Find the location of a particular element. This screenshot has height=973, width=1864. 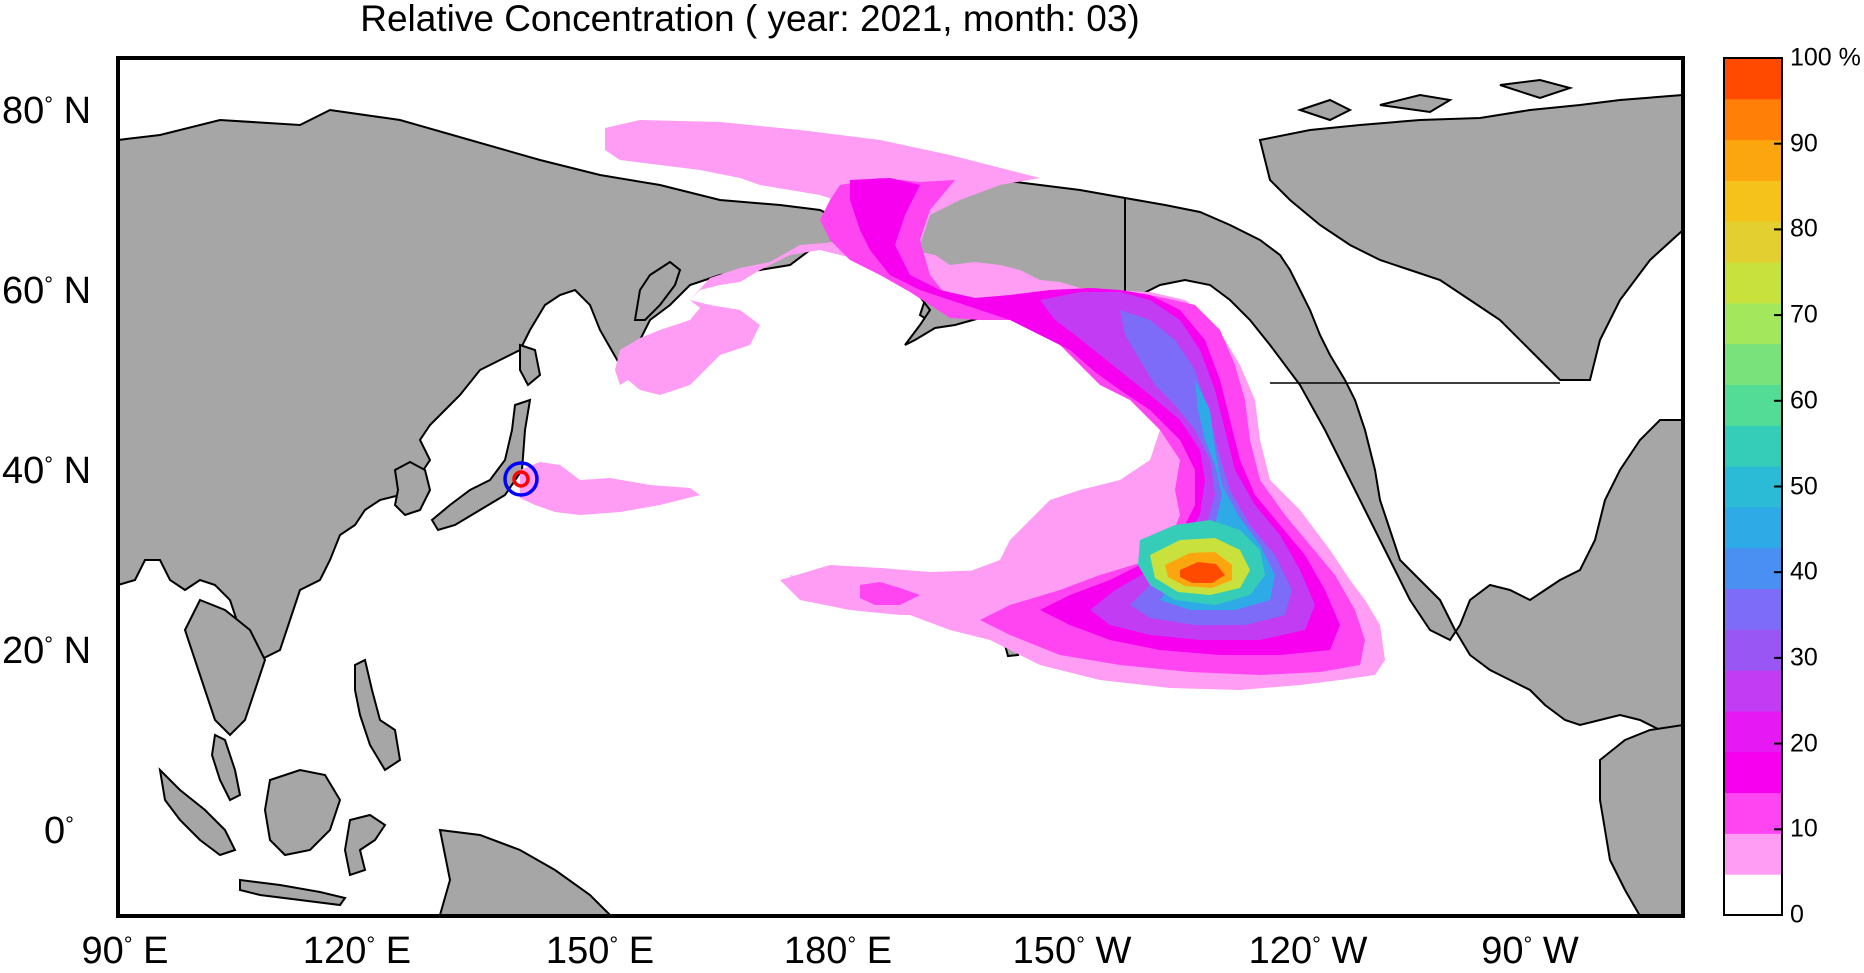

land-arctic-islands is located at coordinates (1435, 100).